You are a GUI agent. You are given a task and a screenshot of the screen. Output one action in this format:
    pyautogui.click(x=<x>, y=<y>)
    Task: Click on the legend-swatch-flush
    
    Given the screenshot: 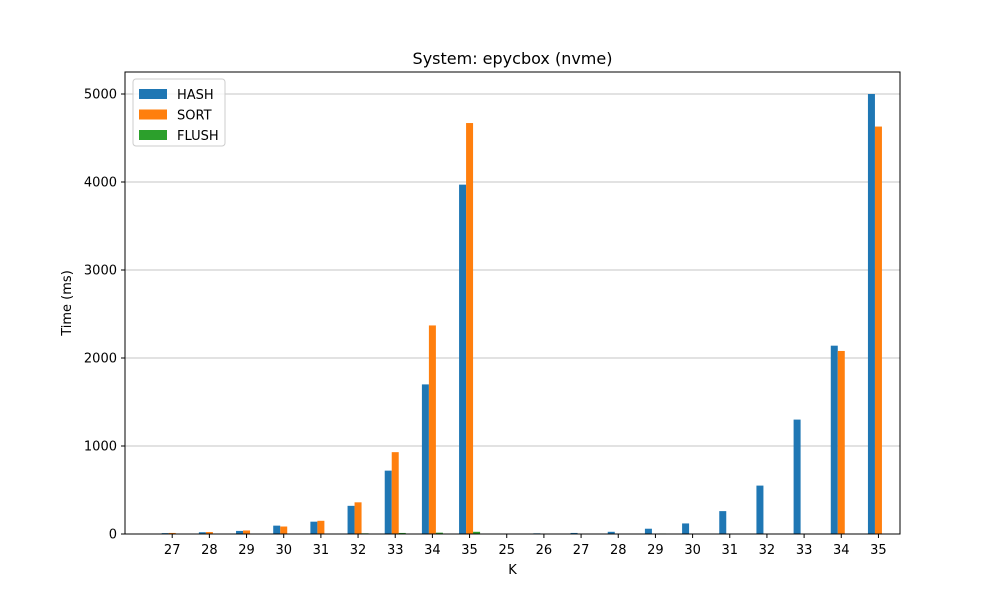 What is the action you would take?
    pyautogui.click(x=153, y=135)
    